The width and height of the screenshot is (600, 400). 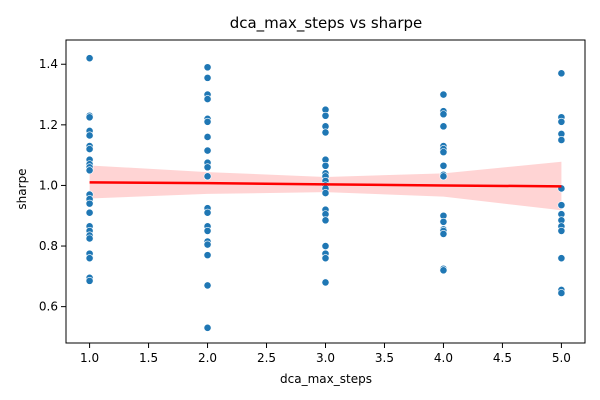 What do you see at coordinates (502, 358) in the screenshot?
I see `x-tick-label: 4.5` at bounding box center [502, 358].